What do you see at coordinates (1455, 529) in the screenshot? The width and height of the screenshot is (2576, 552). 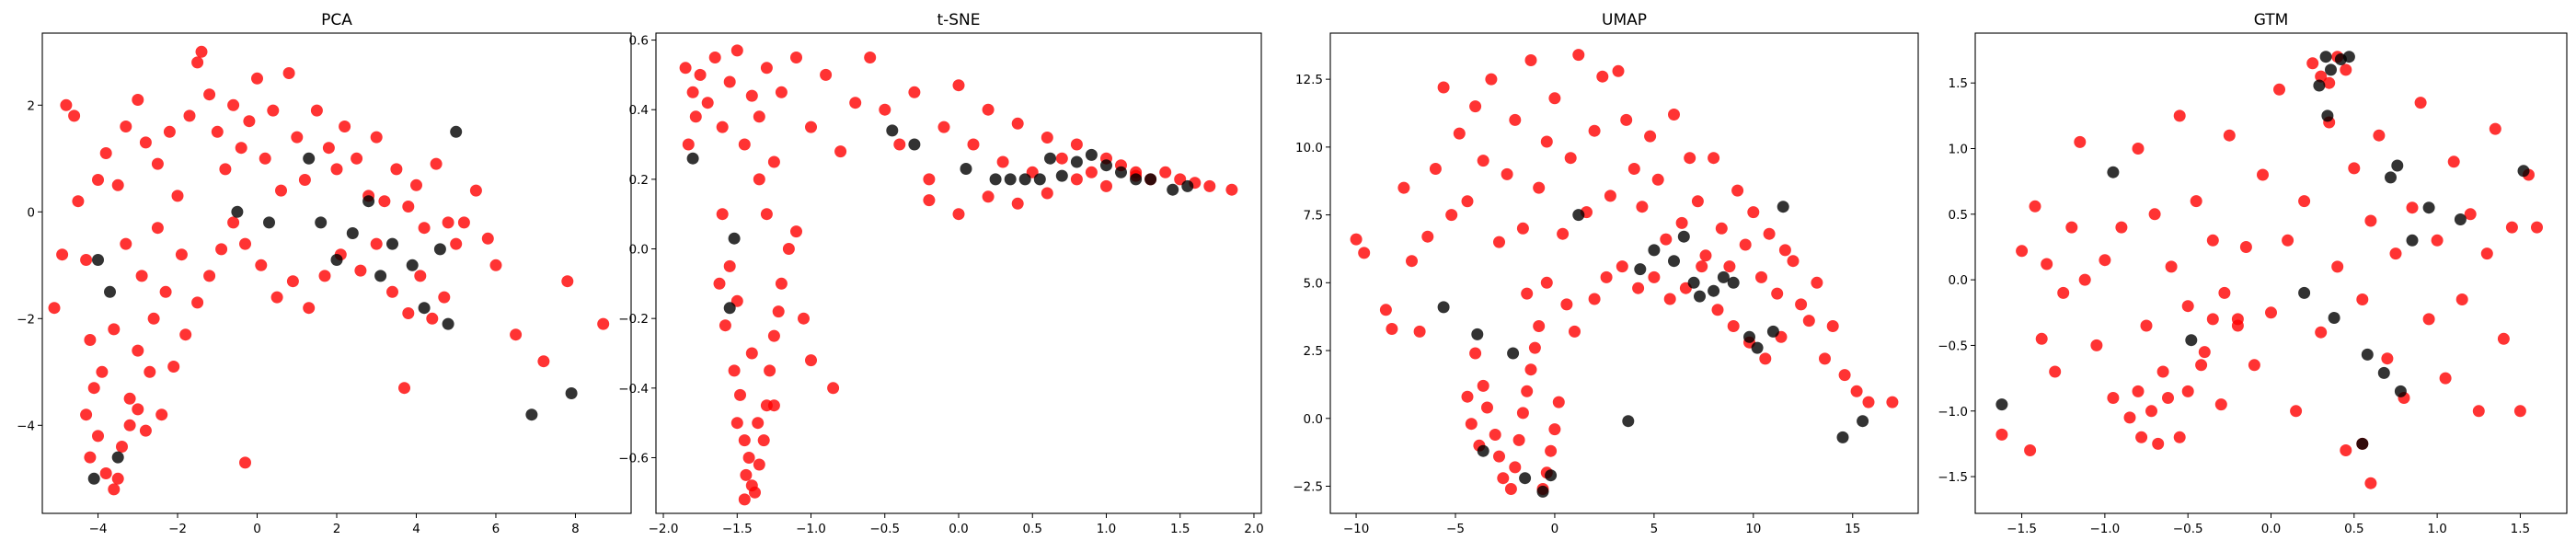 I see `umap-xtick-label-1: −5` at bounding box center [1455, 529].